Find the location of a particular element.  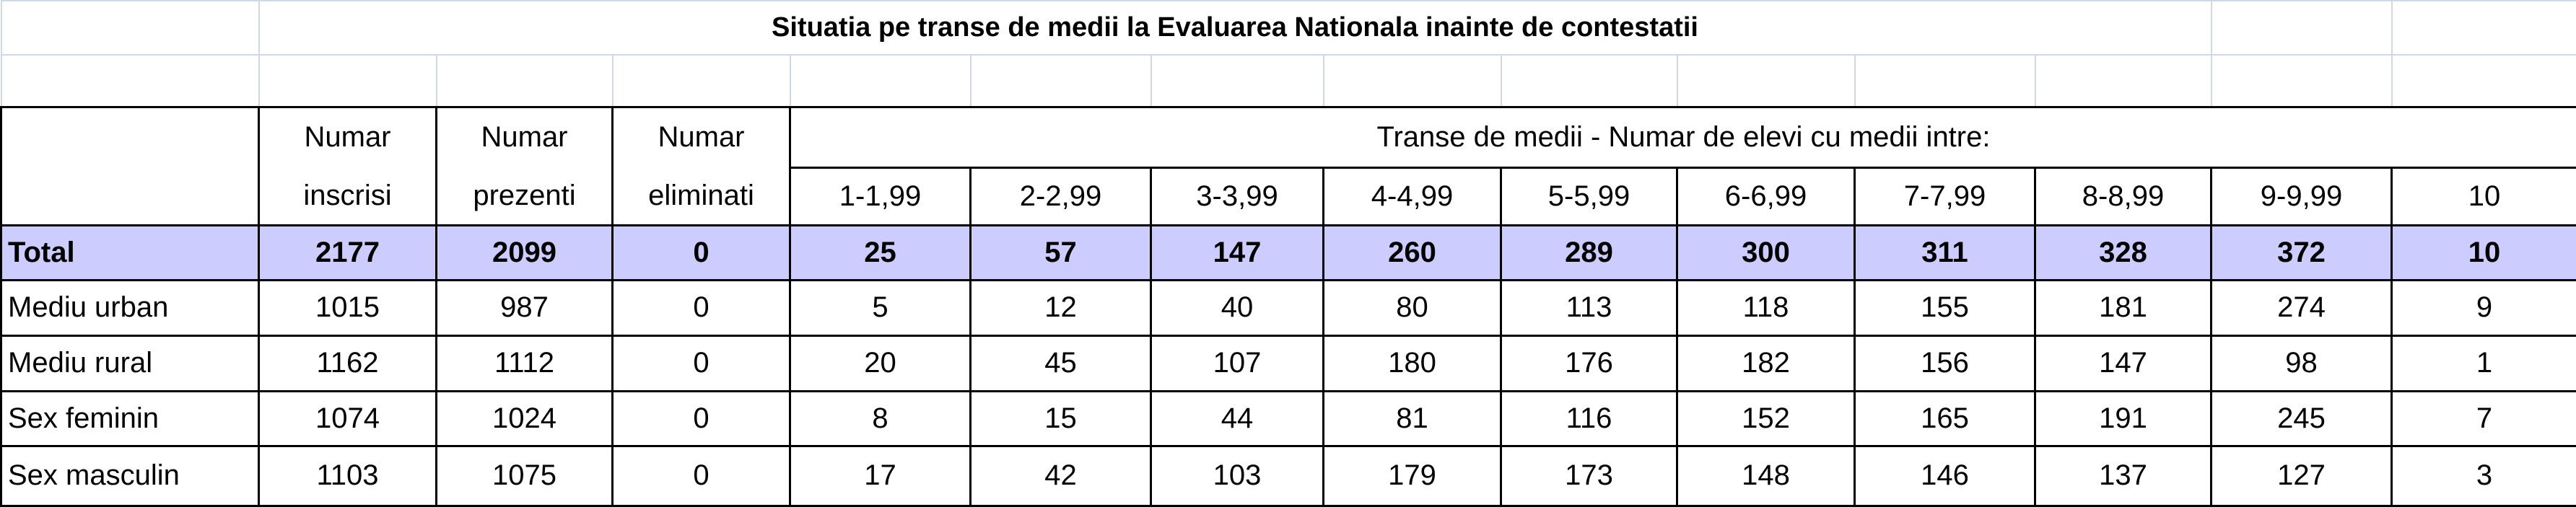

value-cell: 15 is located at coordinates (1061, 418).